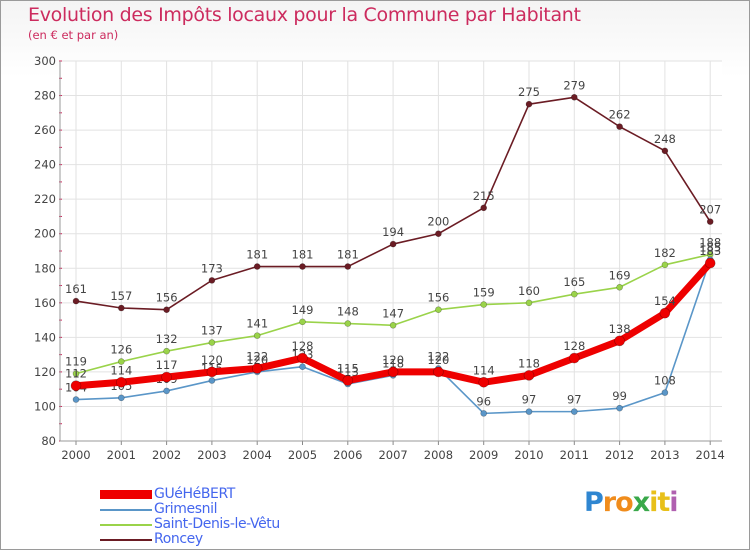  What do you see at coordinates (348, 312) in the screenshot?
I see `data-label-saint-denis-le-v-tu: 148` at bounding box center [348, 312].